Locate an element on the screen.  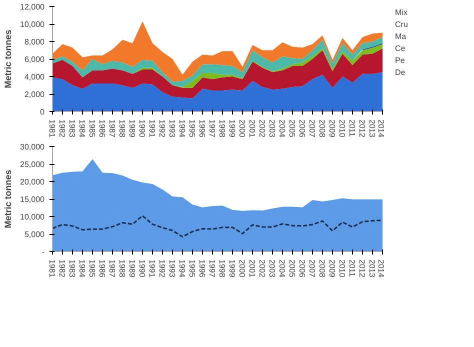
series-label: Ce is located at coordinates (400, 48).